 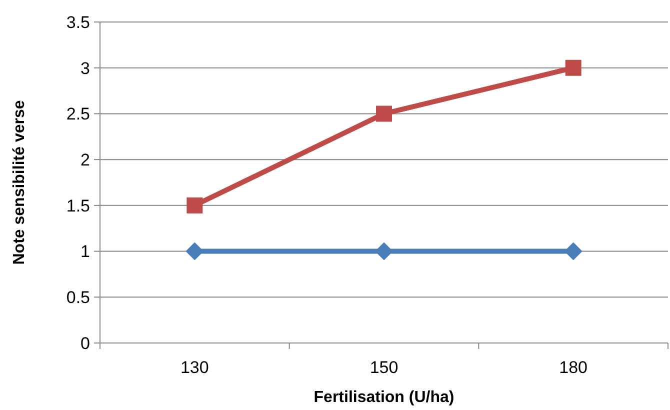 What do you see at coordinates (384, 397) in the screenshot?
I see `x-axis-title: Fertilisation (U/ha)` at bounding box center [384, 397].